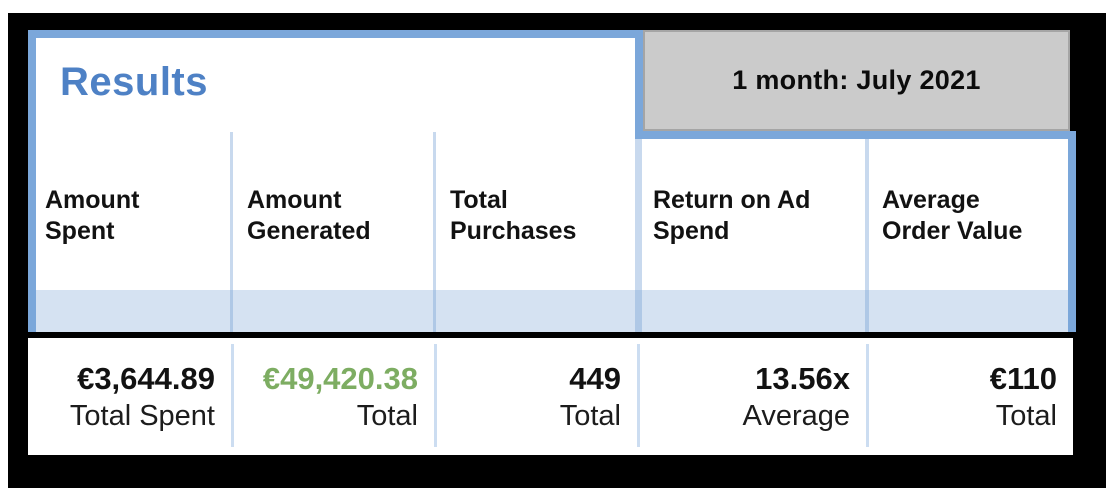  What do you see at coordinates (952, 215) in the screenshot?
I see `column-header-average-order-value: Average Order Value` at bounding box center [952, 215].